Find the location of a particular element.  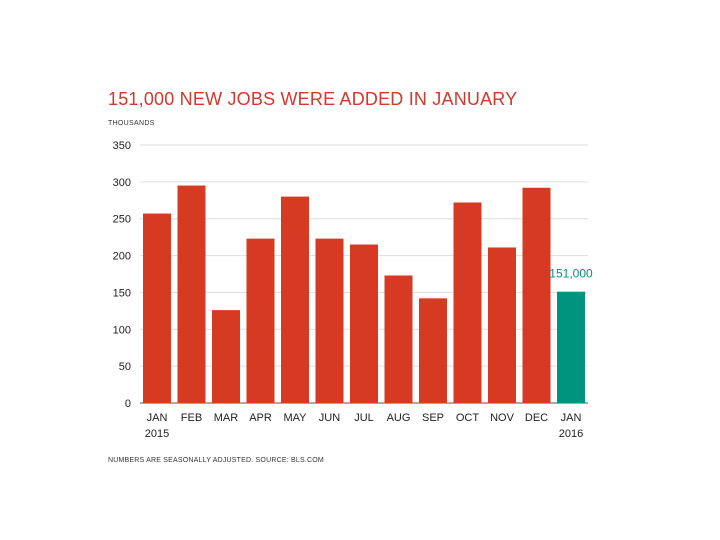

annotations: 151,000 is located at coordinates (571, 274).